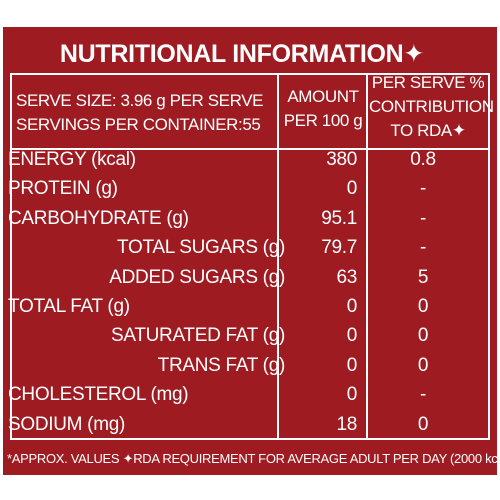 This screenshot has width=500, height=500. What do you see at coordinates (98, 395) in the screenshot?
I see `row-label: CHOLESTEROL (mg)` at bounding box center [98, 395].